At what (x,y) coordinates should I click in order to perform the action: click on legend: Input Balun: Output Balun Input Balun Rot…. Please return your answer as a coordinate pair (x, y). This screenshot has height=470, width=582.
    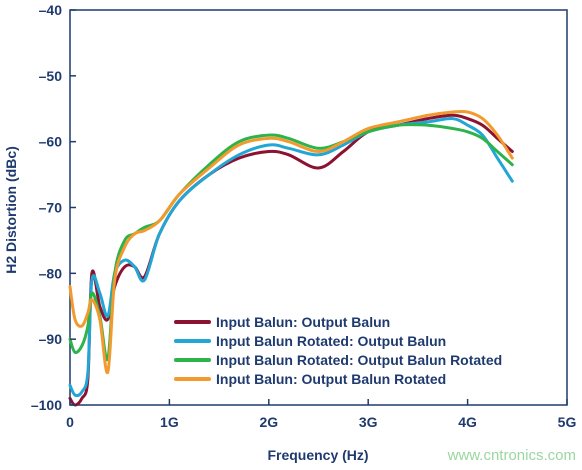
    Looking at the image, I should click on (338, 350).